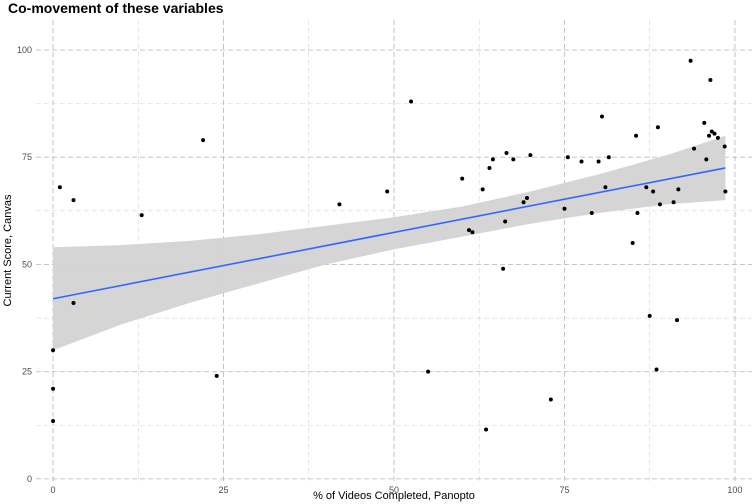 This screenshot has width=756, height=504. I want to click on x-axis-tick-labels: 0 25 50 75 100, so click(397, 490).